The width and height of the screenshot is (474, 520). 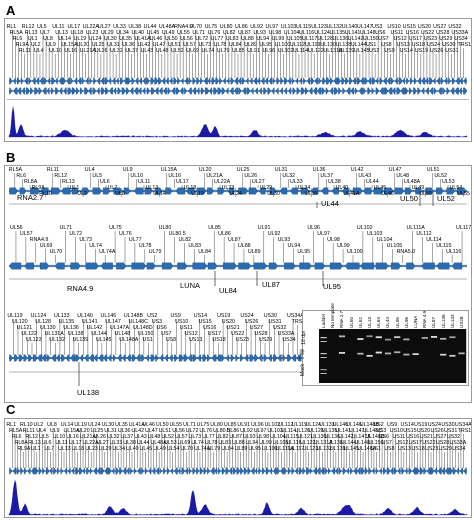 What do you see at coordinates (11, 409) in the screenshot?
I see `panel-label-c: C` at bounding box center [11, 409].